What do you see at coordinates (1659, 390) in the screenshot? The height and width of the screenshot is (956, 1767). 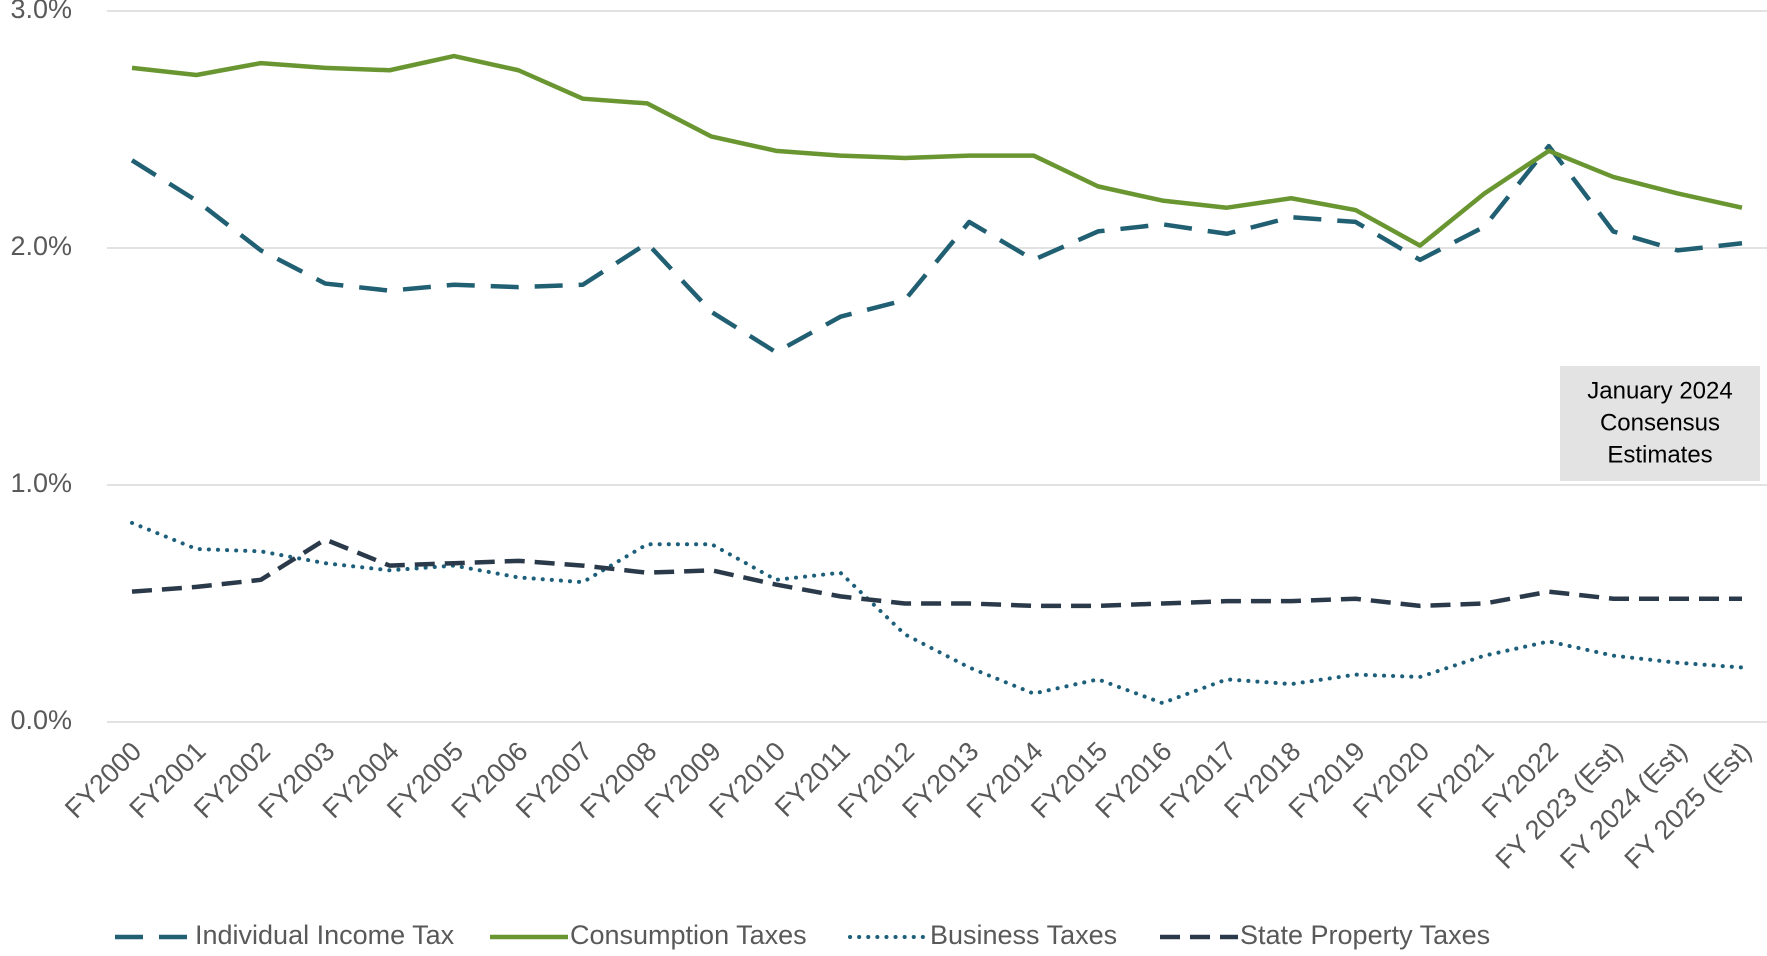 I see `annotation: January 2024` at bounding box center [1659, 390].